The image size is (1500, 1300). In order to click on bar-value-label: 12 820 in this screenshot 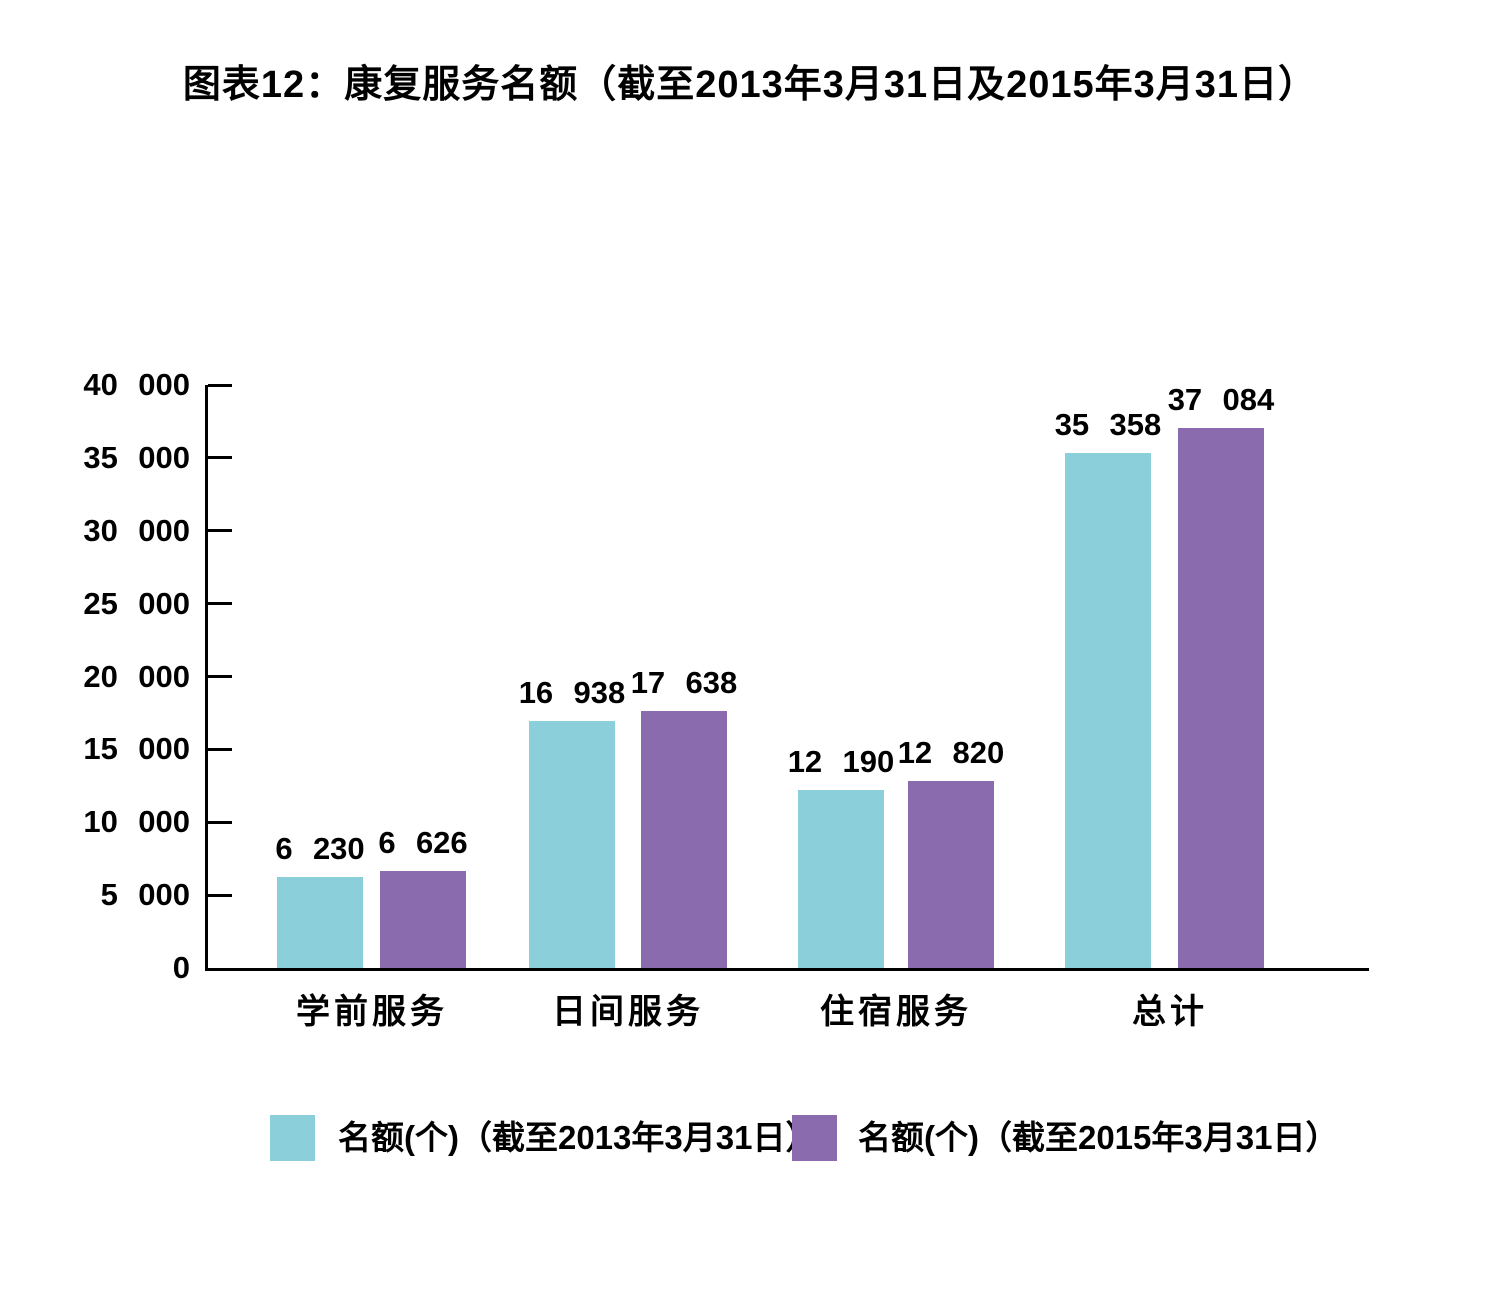, I will do `click(951, 752)`.